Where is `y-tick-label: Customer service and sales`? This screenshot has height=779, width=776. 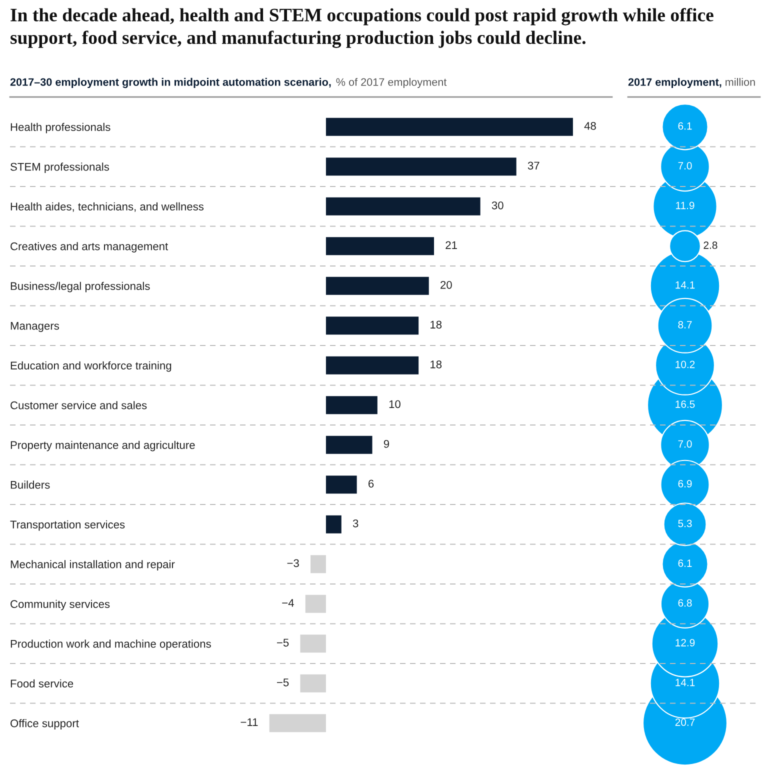 y-tick-label: Customer service and sales is located at coordinates (78, 405).